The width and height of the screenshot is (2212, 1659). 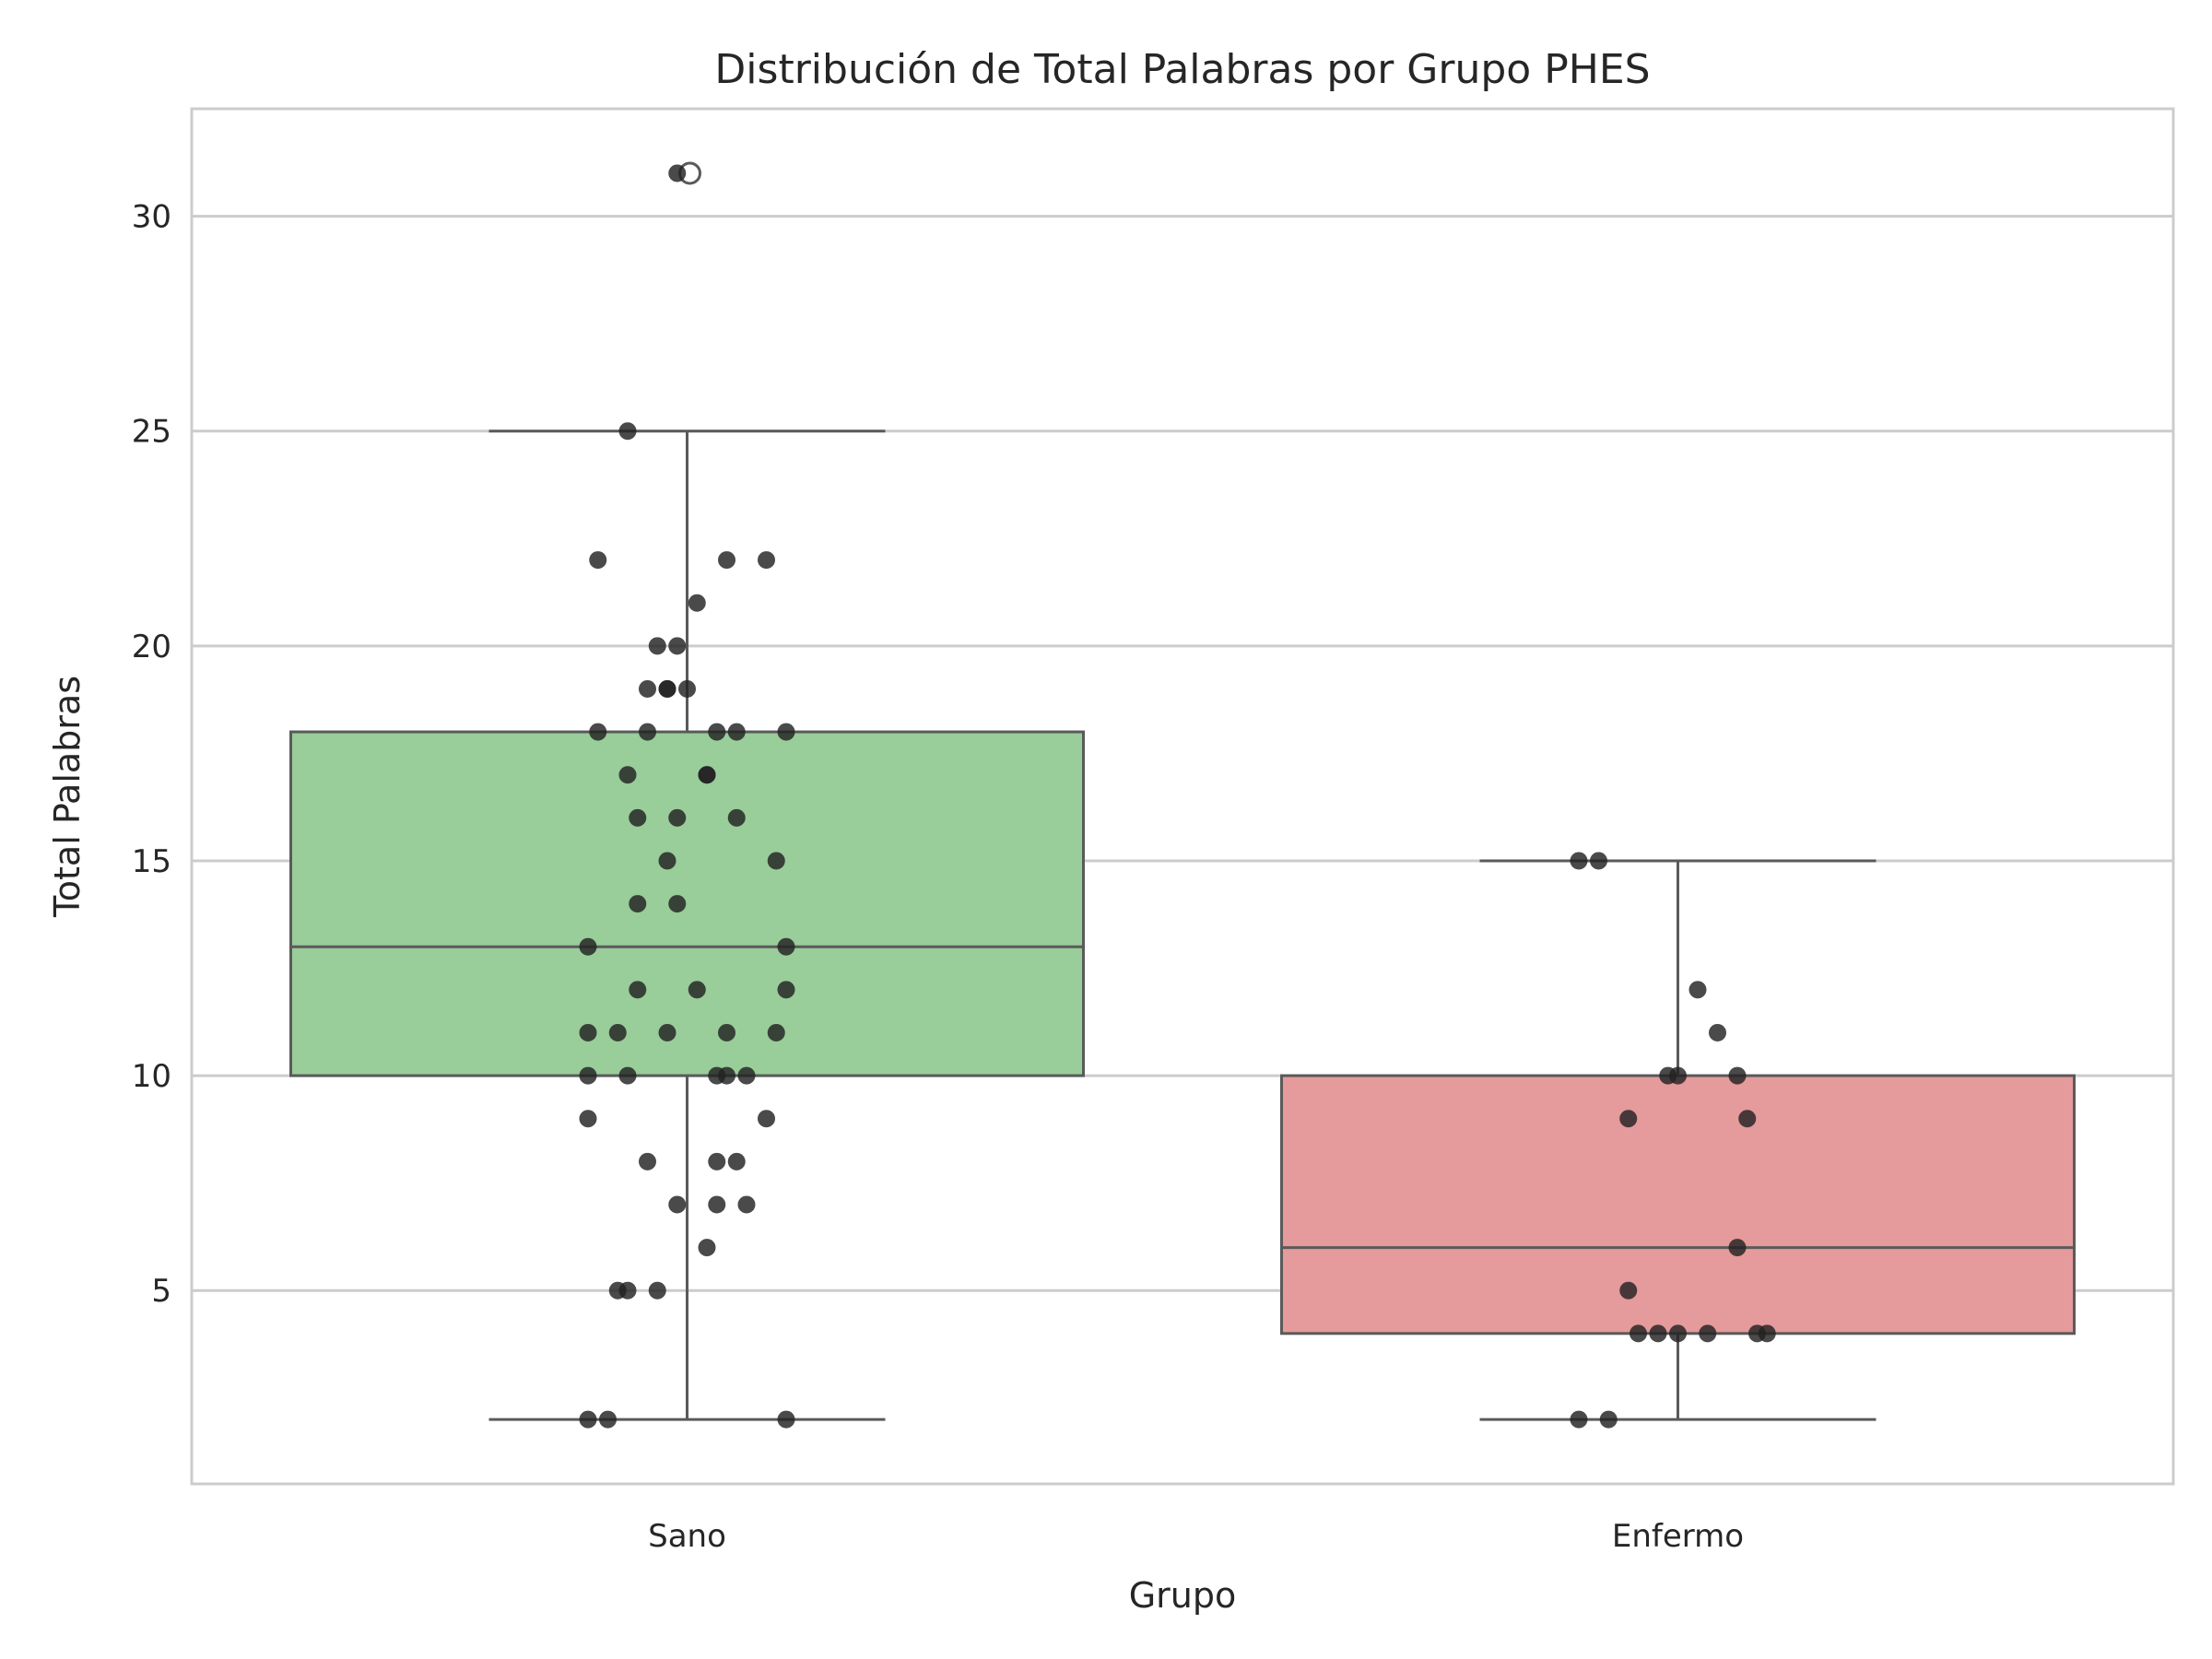 What do you see at coordinates (687, 1536) in the screenshot?
I see `x-tick-label-sano: Sano` at bounding box center [687, 1536].